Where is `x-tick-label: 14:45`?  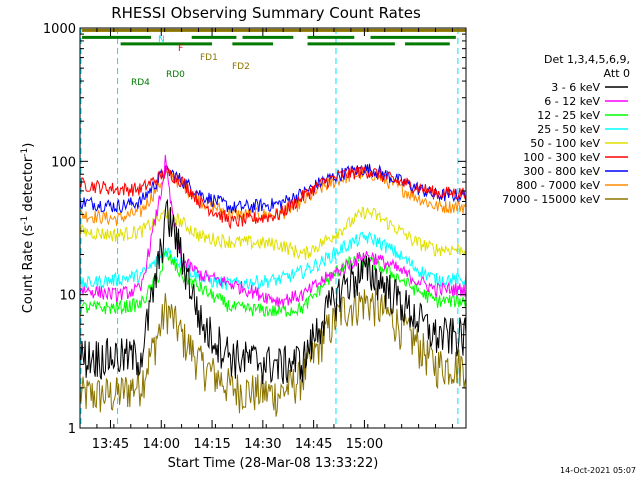 x-tick-label: 14:45 is located at coordinates (313, 444).